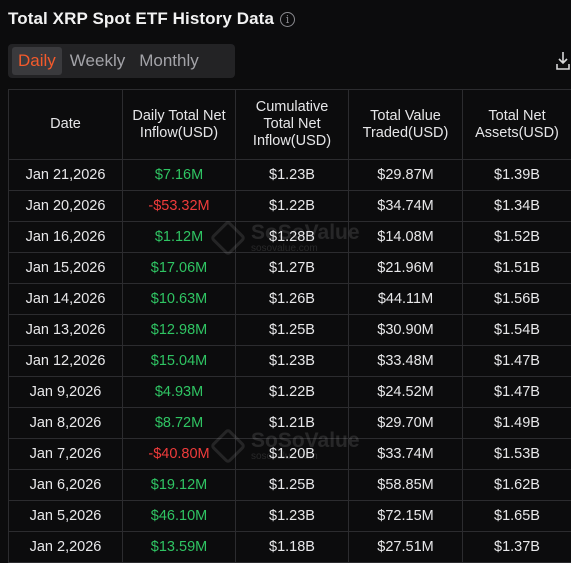  What do you see at coordinates (517, 547) in the screenshot?
I see `net-assets-cell: $1.37B` at bounding box center [517, 547].